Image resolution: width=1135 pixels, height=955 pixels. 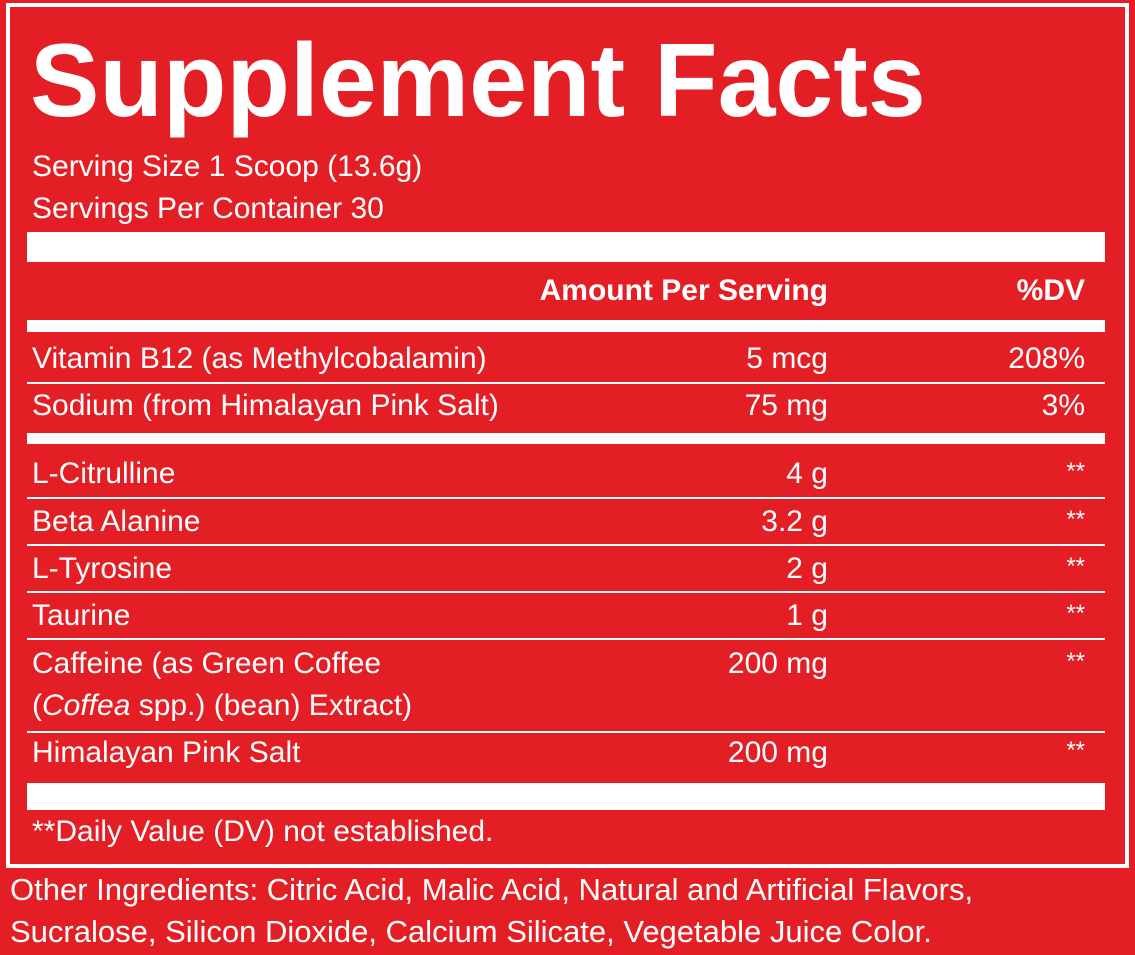 What do you see at coordinates (786, 405) in the screenshot?
I see `ingredient-amount: 75 mg` at bounding box center [786, 405].